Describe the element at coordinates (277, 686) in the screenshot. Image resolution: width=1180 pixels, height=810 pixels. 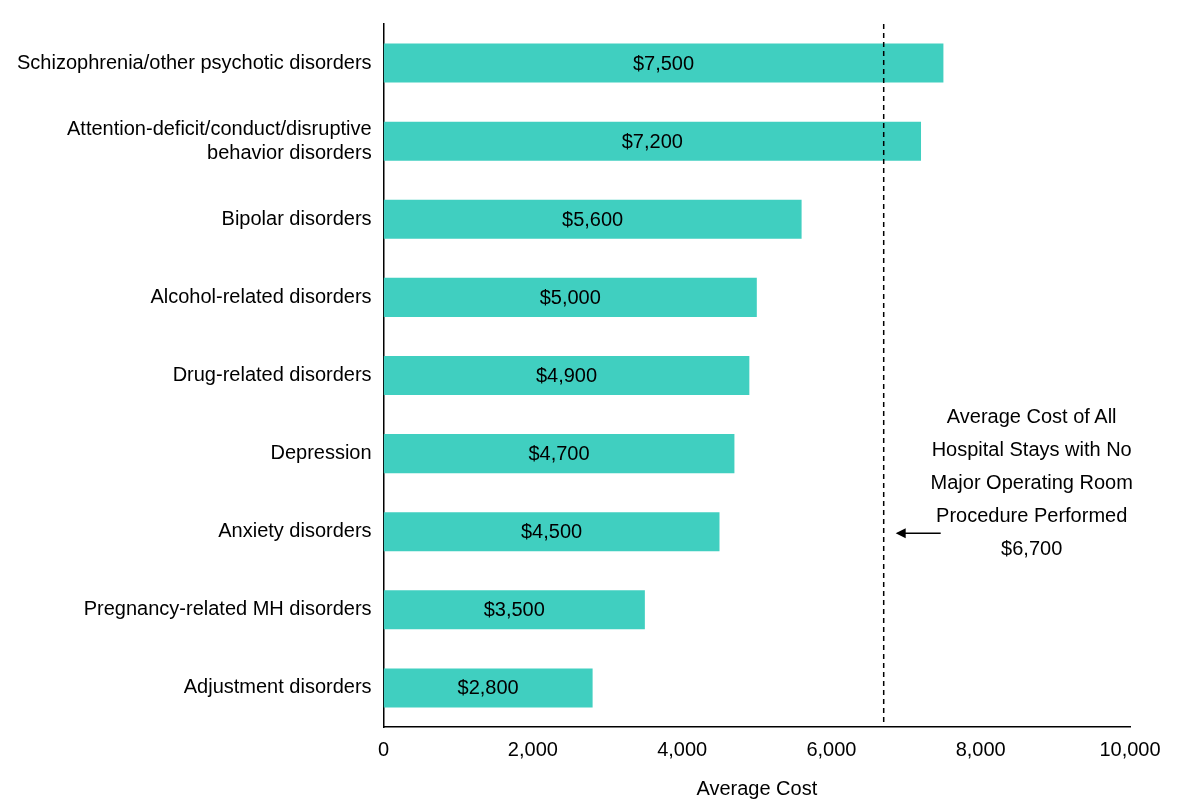
I see `y-tick-label: Adjustment disorders` at that location.